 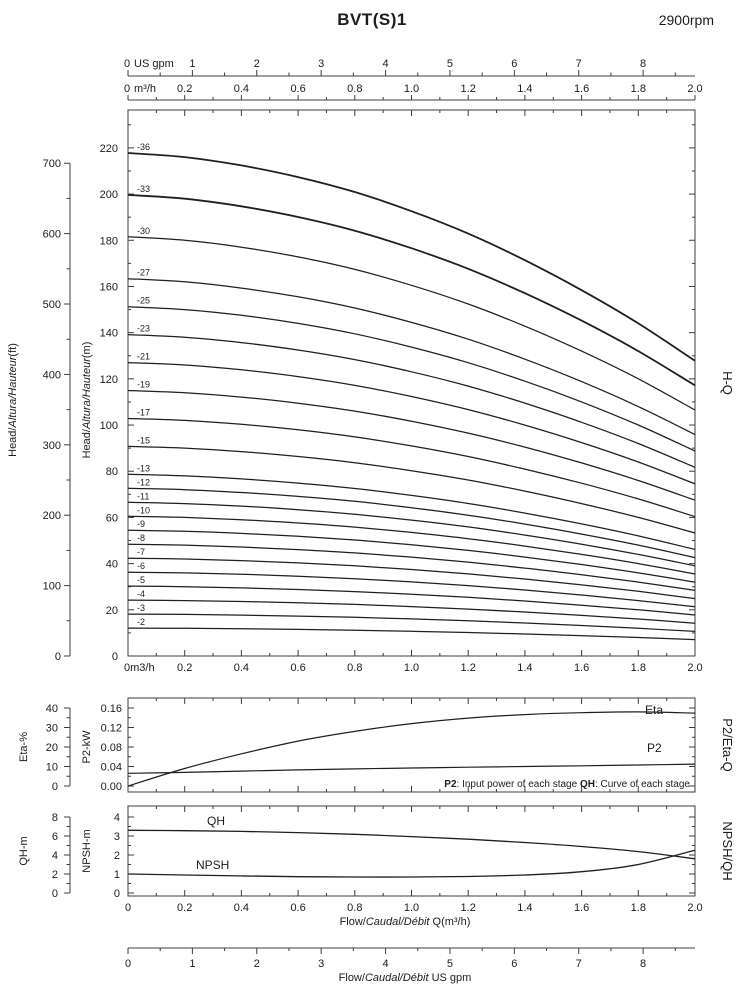 What do you see at coordinates (141, 524) in the screenshot?
I see `stage-label-9: -9` at bounding box center [141, 524].